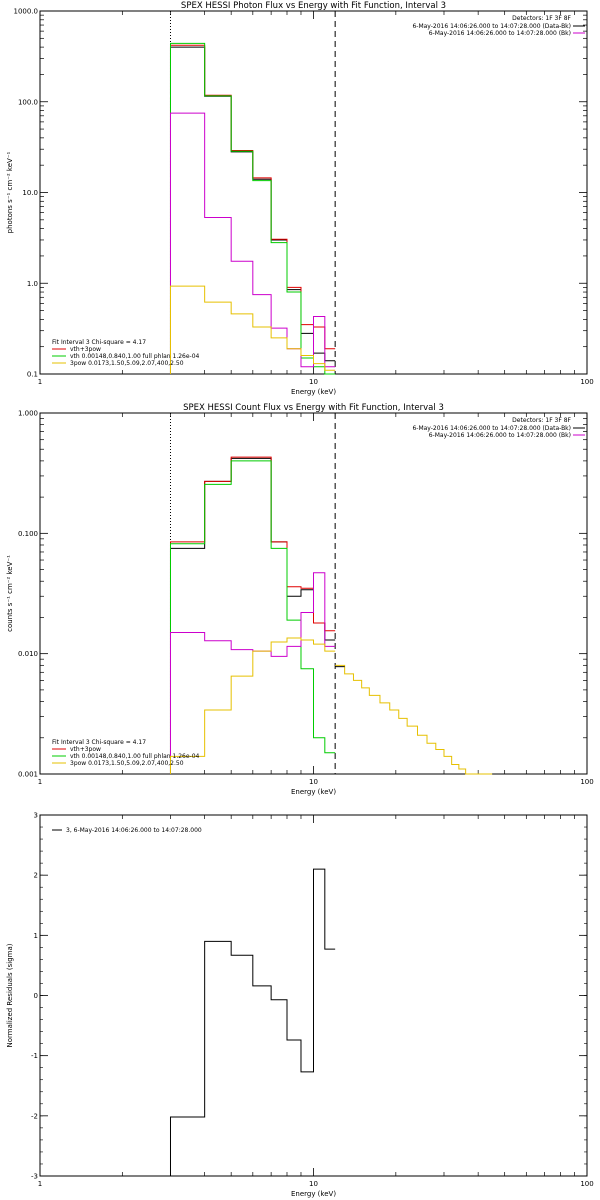  Describe the element at coordinates (28, 775) in the screenshot. I see `y-tick-label: 0.001` at that location.